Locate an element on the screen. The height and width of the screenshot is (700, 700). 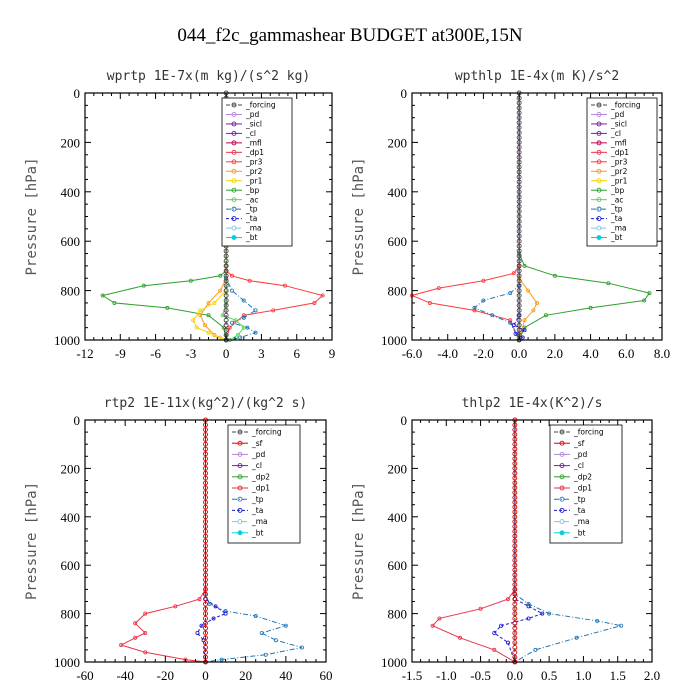
x-tick-label: 1.0 is located at coordinates (583, 675).